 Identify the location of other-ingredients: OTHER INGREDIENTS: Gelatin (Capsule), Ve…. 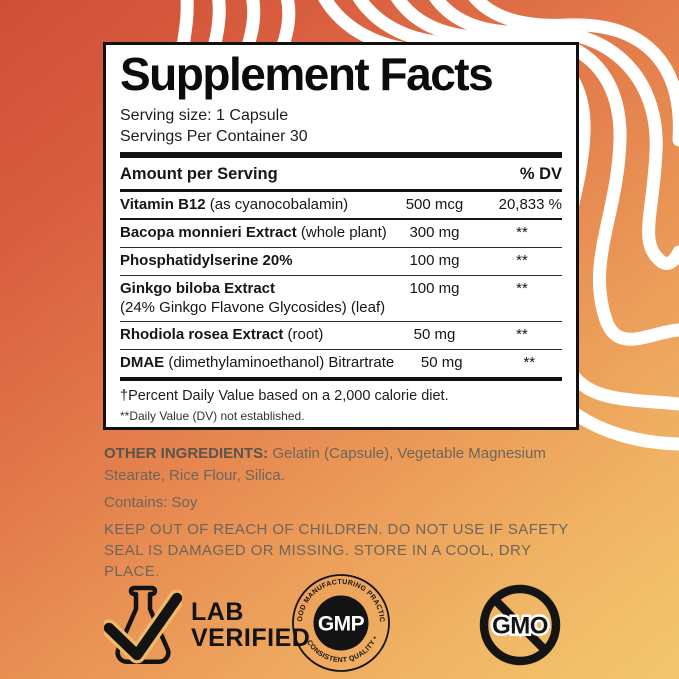
(344, 465).